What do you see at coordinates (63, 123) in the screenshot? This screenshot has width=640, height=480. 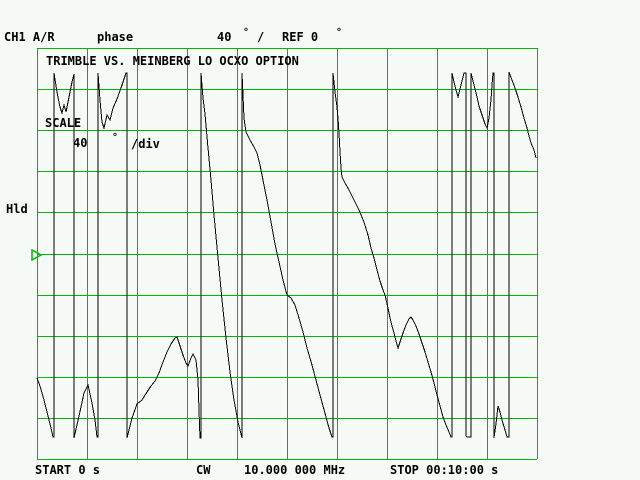 I see `scale-label: SCALE` at bounding box center [63, 123].